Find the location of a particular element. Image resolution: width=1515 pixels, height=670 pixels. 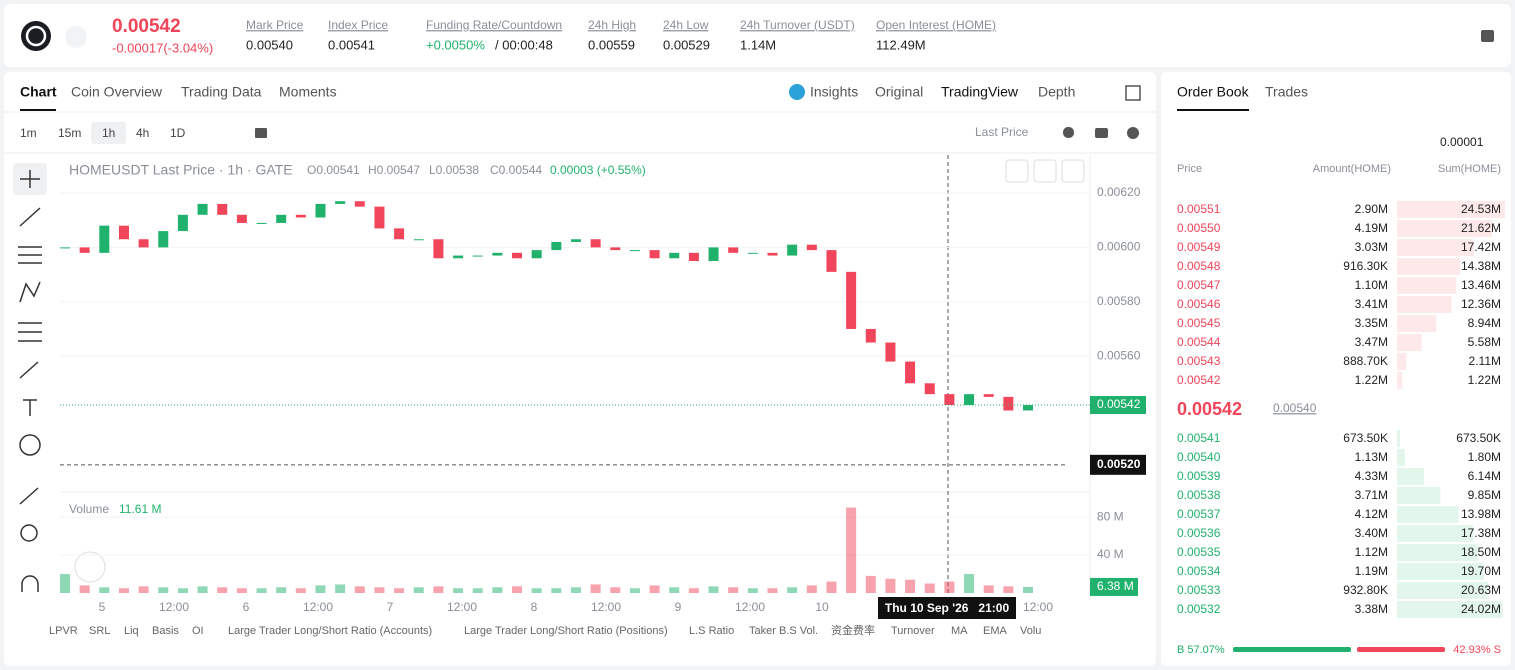

book-price: 0.00549 is located at coordinates (1199, 247).